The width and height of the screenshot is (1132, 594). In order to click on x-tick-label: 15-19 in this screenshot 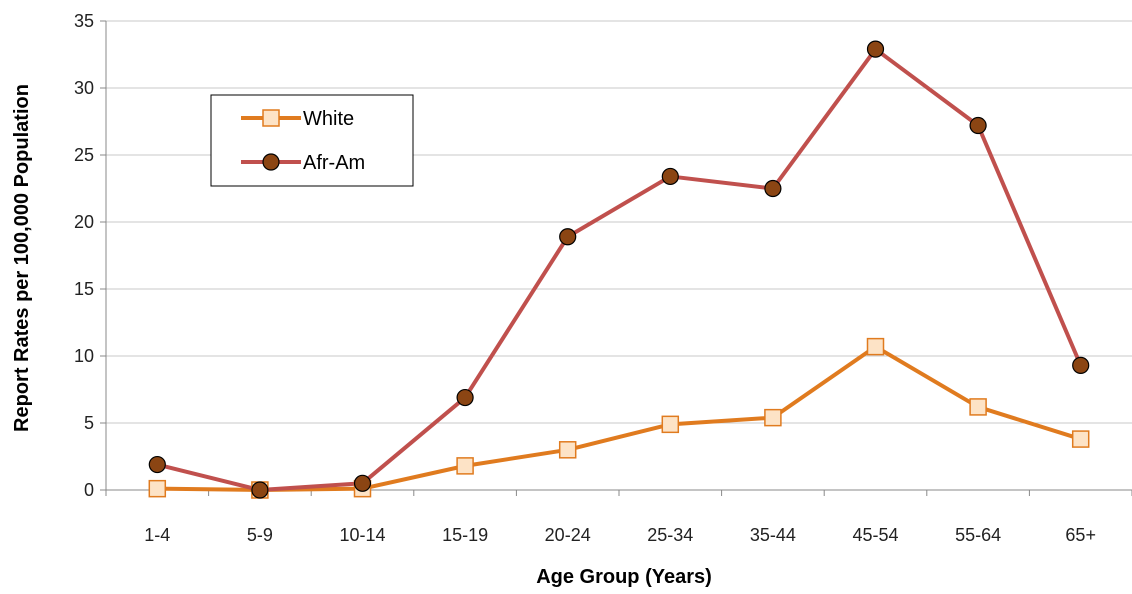, I will do `click(465, 535)`.